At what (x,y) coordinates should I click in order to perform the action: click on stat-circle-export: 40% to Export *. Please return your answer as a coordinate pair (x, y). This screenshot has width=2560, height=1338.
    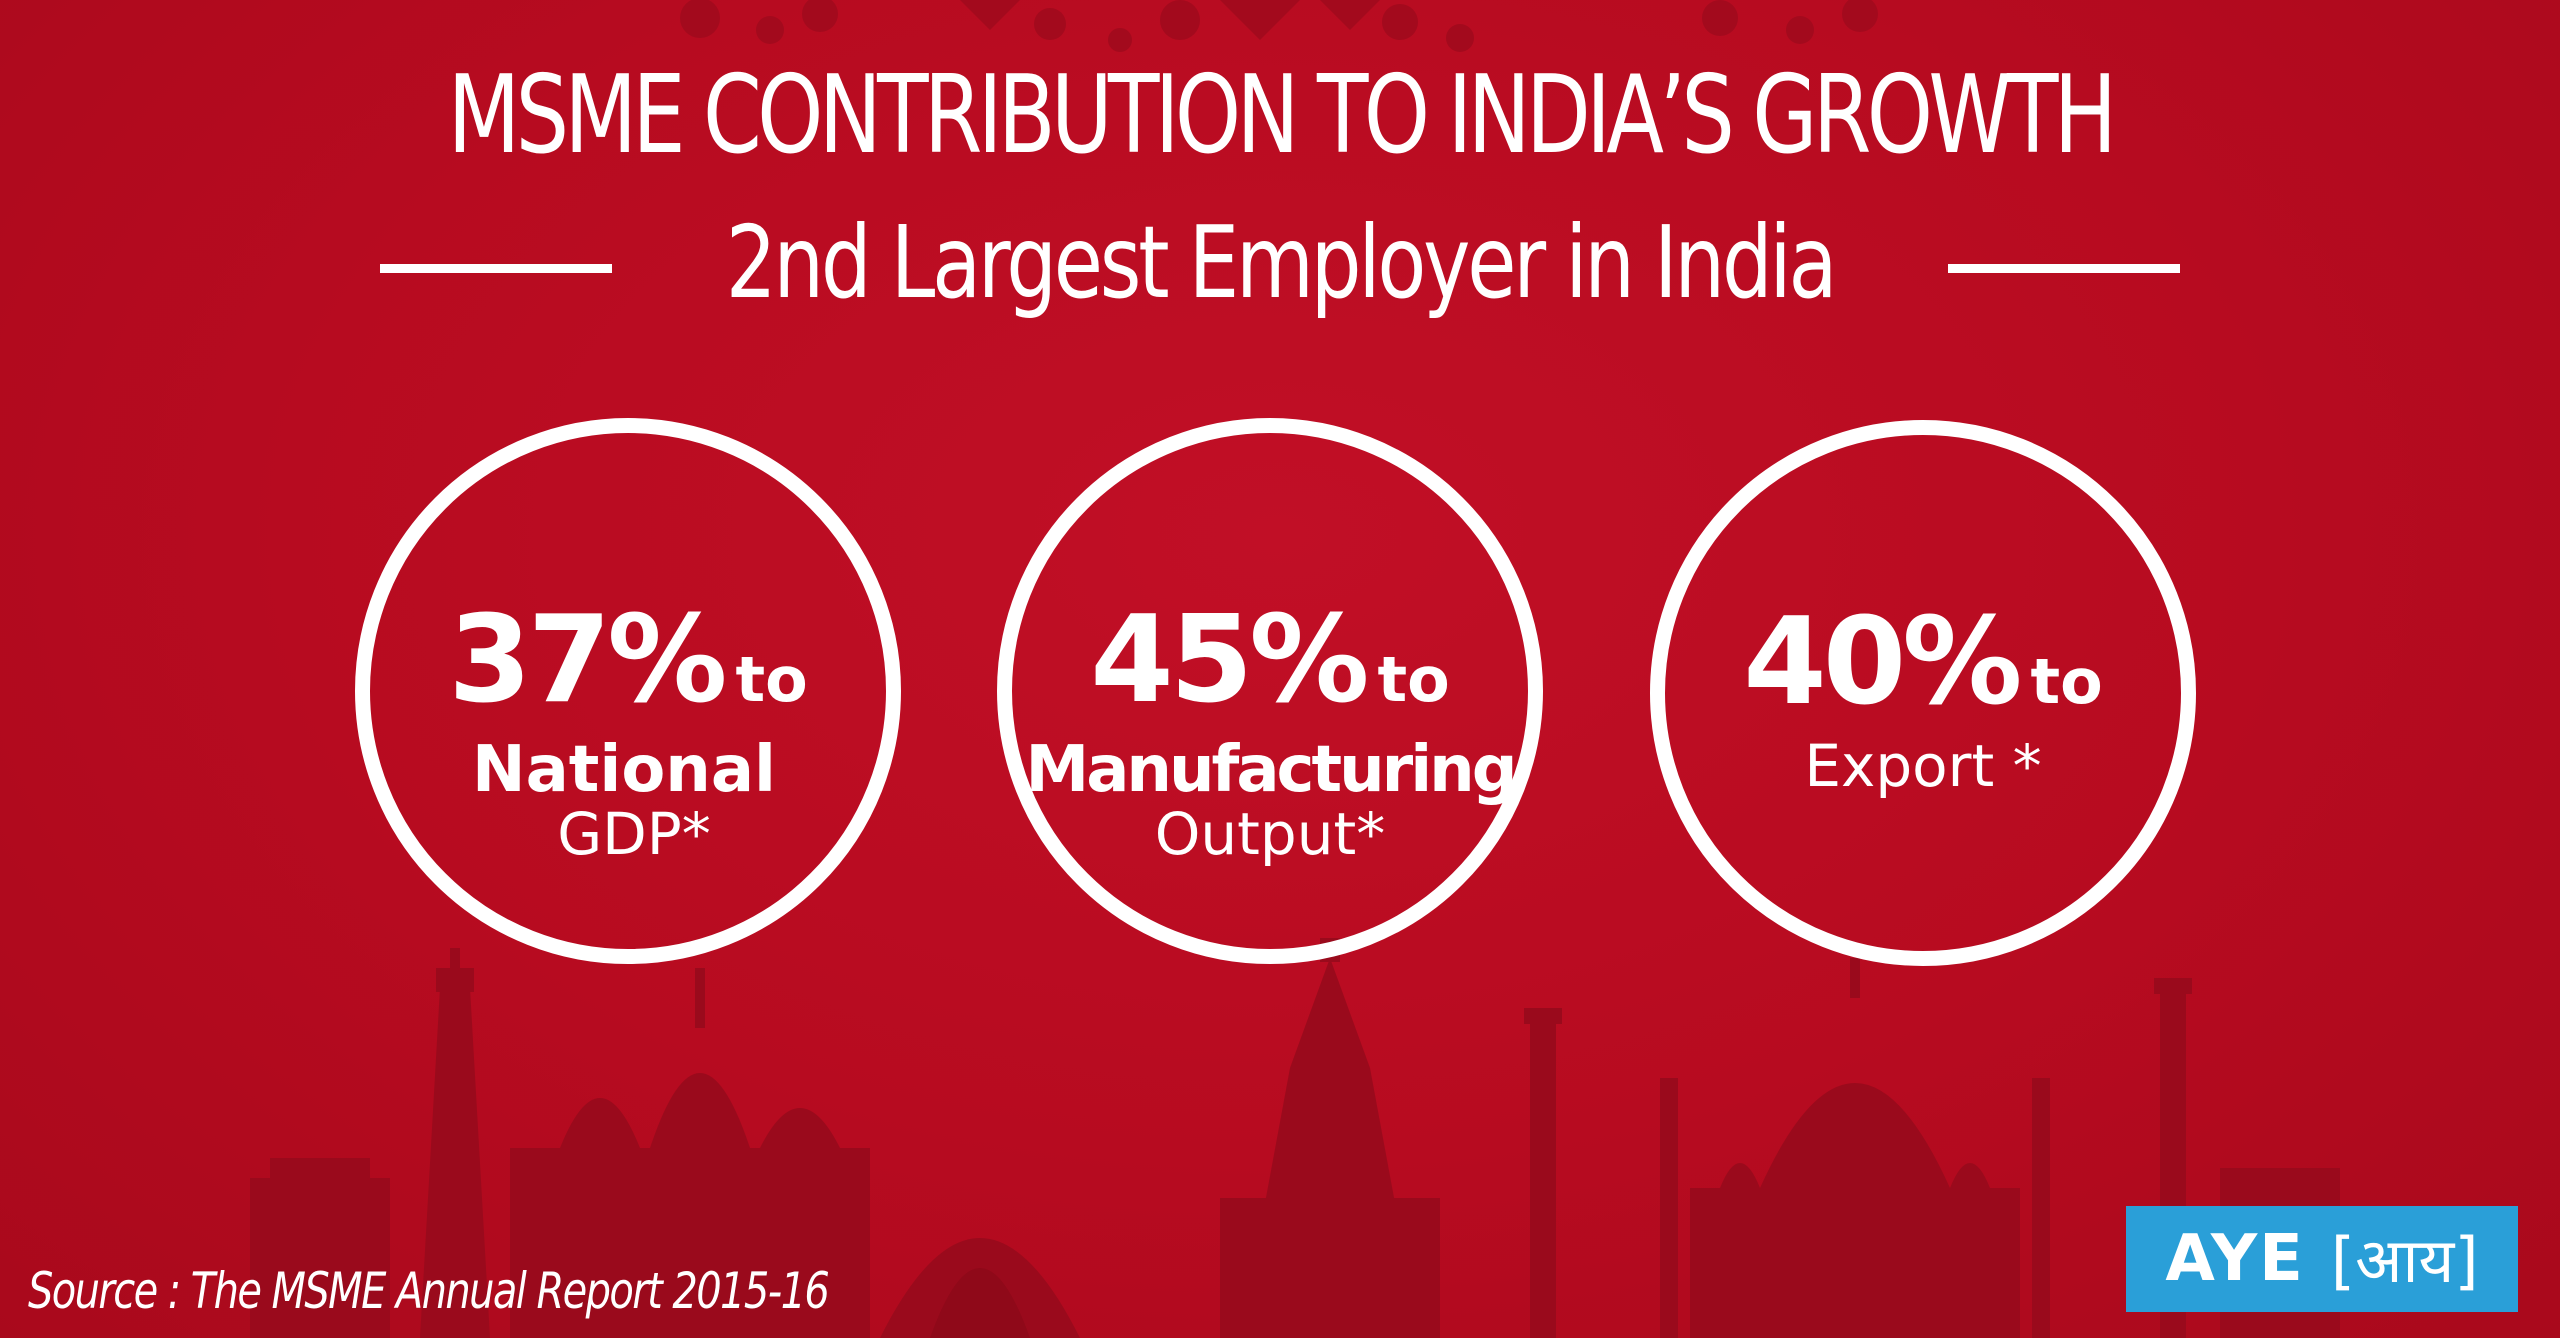
    Looking at the image, I should click on (1923, 693).